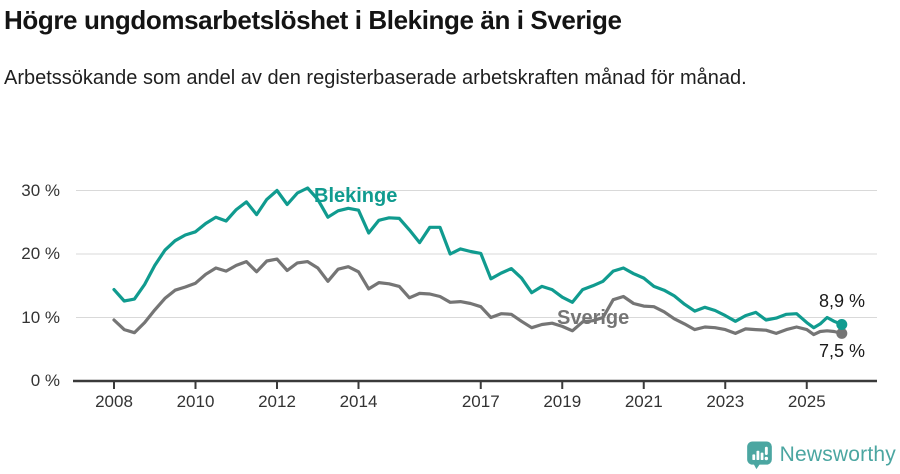 The height and width of the screenshot is (474, 900). What do you see at coordinates (842, 301) in the screenshot?
I see `end-value-label-blekinge: 8,9 %` at bounding box center [842, 301].